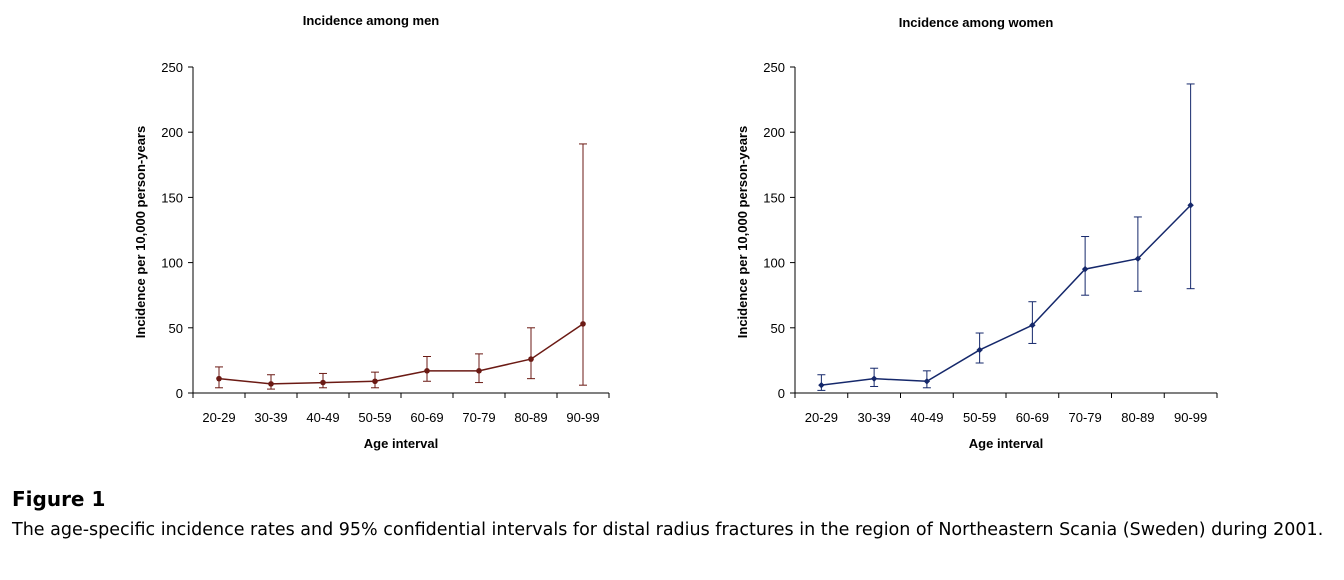  Describe the element at coordinates (371, 20) in the screenshot. I see `chart-title: Incidence among men` at that location.